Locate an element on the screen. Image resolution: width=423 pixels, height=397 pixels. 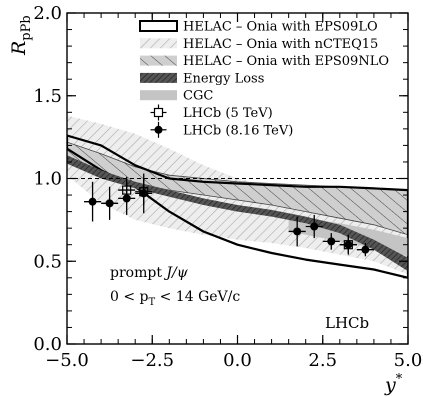
x-tick-label: 5.0 is located at coordinates (408, 360).